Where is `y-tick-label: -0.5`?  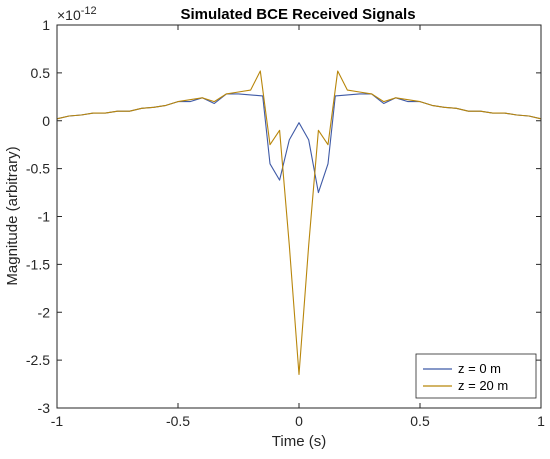 y-tick-label: -0.5 is located at coordinates (38, 169).